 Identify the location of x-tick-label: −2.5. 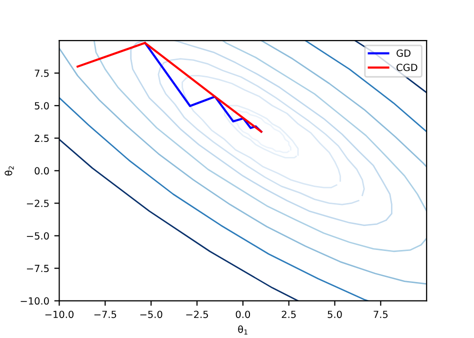
(197, 314).